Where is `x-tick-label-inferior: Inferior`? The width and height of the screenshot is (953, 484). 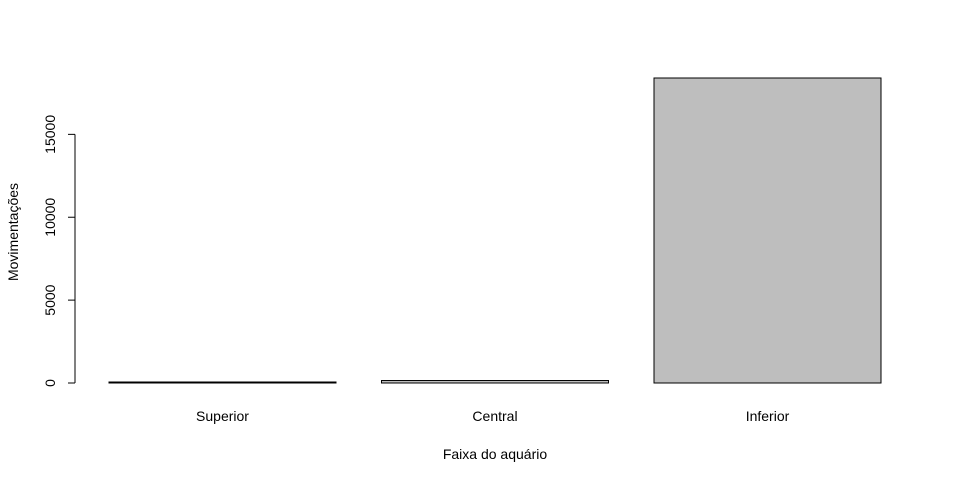
x-tick-label-inferior: Inferior is located at coordinates (768, 416).